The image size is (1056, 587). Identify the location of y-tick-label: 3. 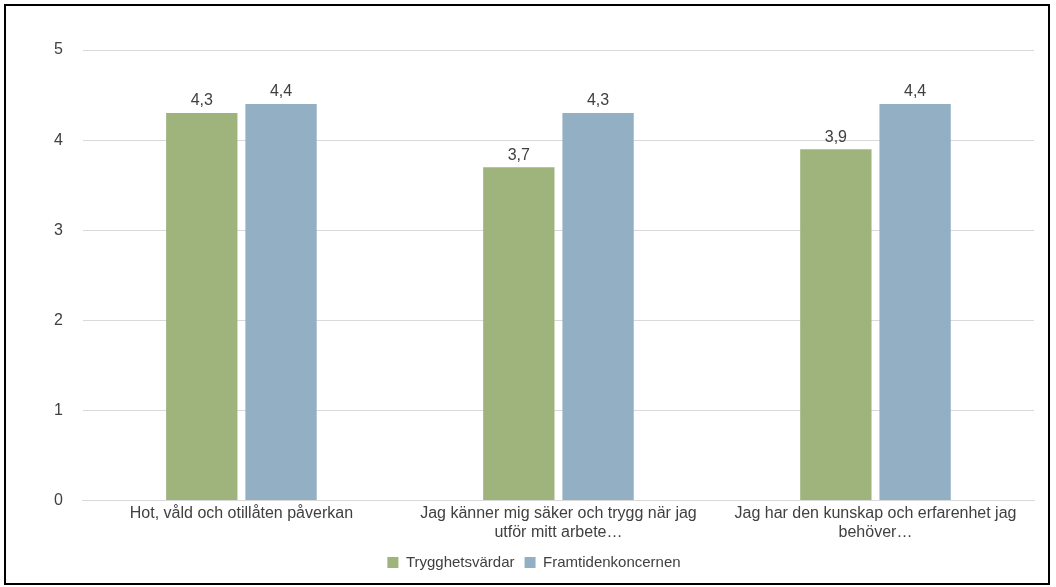
(58, 229).